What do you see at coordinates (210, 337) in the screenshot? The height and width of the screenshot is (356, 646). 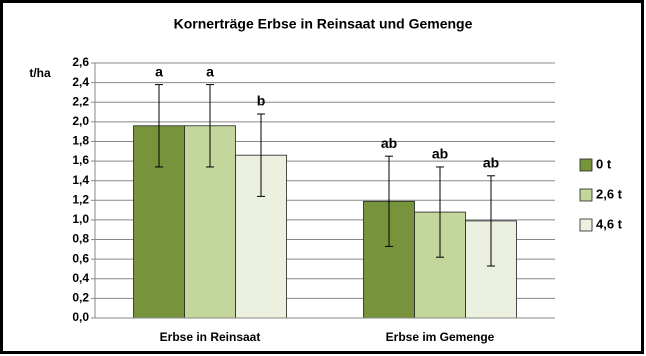 I see `x-tick-label: Erbse in Reinsaat` at bounding box center [210, 337].